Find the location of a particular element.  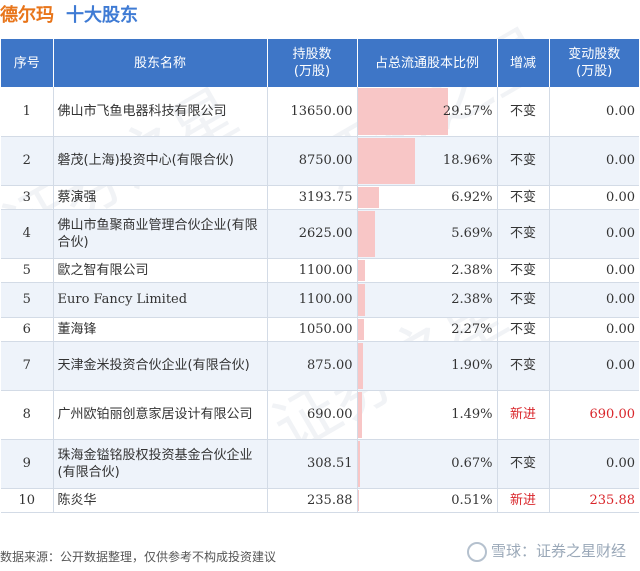

ratio-value: 2.27% is located at coordinates (472, 329).